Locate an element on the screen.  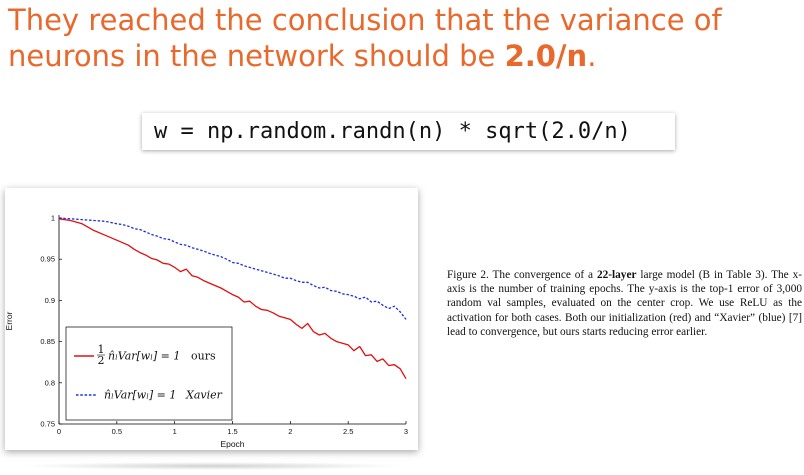
code-snippet-box: w = np.random.randn(n) * sqrt(2.0/n) is located at coordinates (408, 131).